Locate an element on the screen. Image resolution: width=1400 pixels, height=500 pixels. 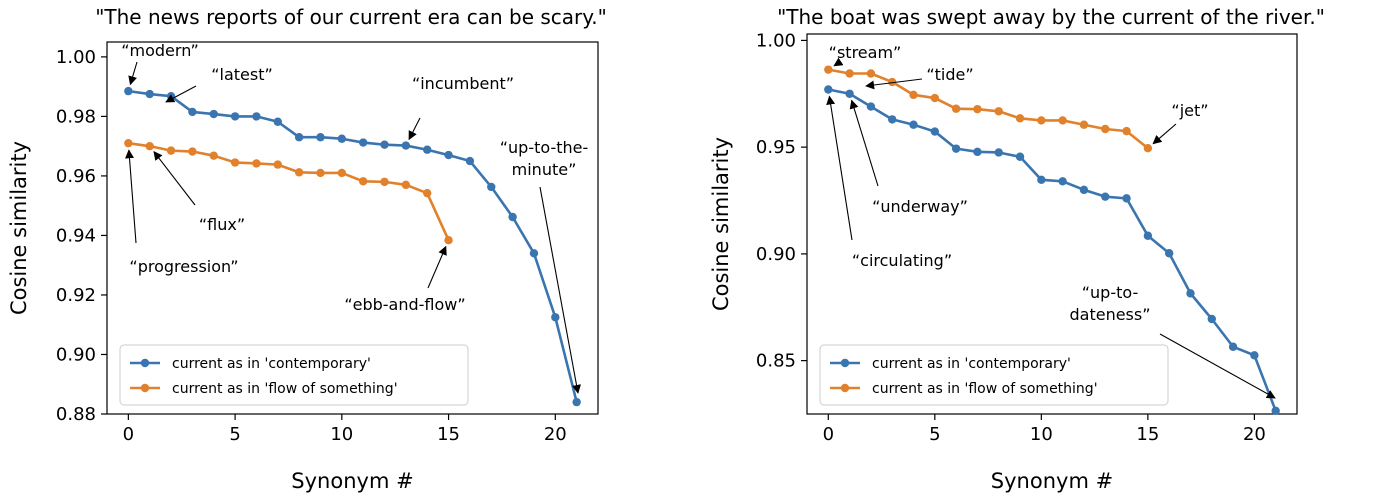
y-tick-label: 0.90 is located at coordinates (76, 354).